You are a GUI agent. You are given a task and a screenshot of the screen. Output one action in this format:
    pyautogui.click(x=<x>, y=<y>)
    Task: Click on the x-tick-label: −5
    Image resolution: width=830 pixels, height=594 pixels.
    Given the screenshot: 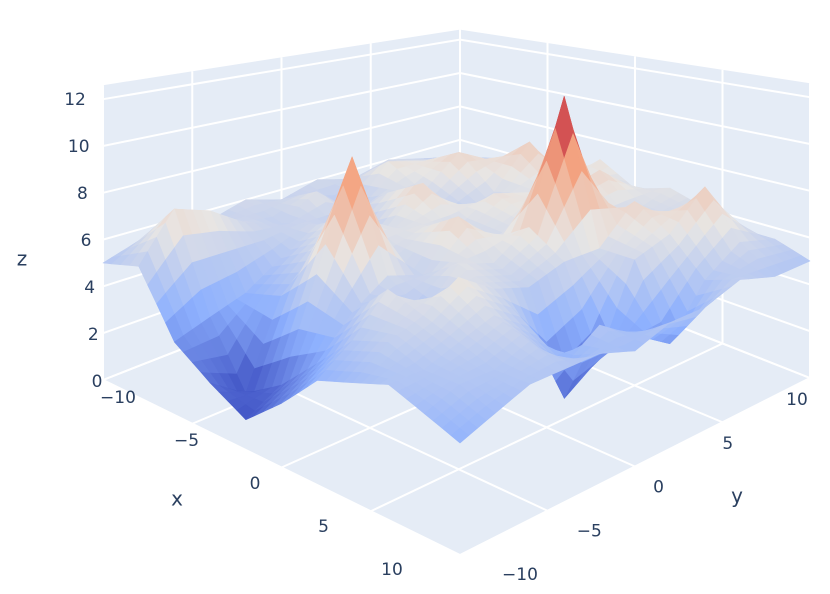 What is the action you would take?
    pyautogui.click(x=186, y=441)
    